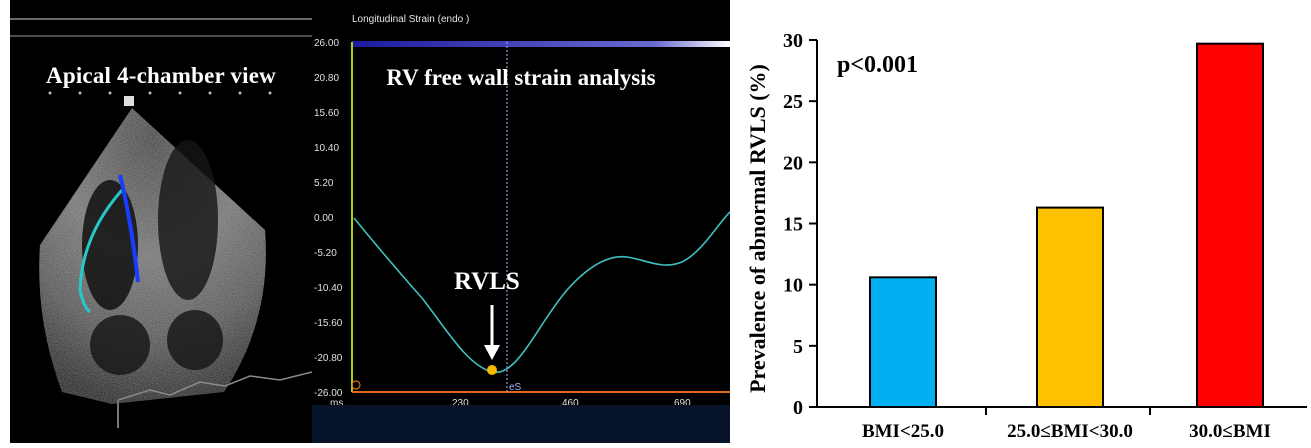 Image resolution: width=1311 pixels, height=448 pixels. I want to click on strain-y-tick-label: 20.80, so click(326, 78).